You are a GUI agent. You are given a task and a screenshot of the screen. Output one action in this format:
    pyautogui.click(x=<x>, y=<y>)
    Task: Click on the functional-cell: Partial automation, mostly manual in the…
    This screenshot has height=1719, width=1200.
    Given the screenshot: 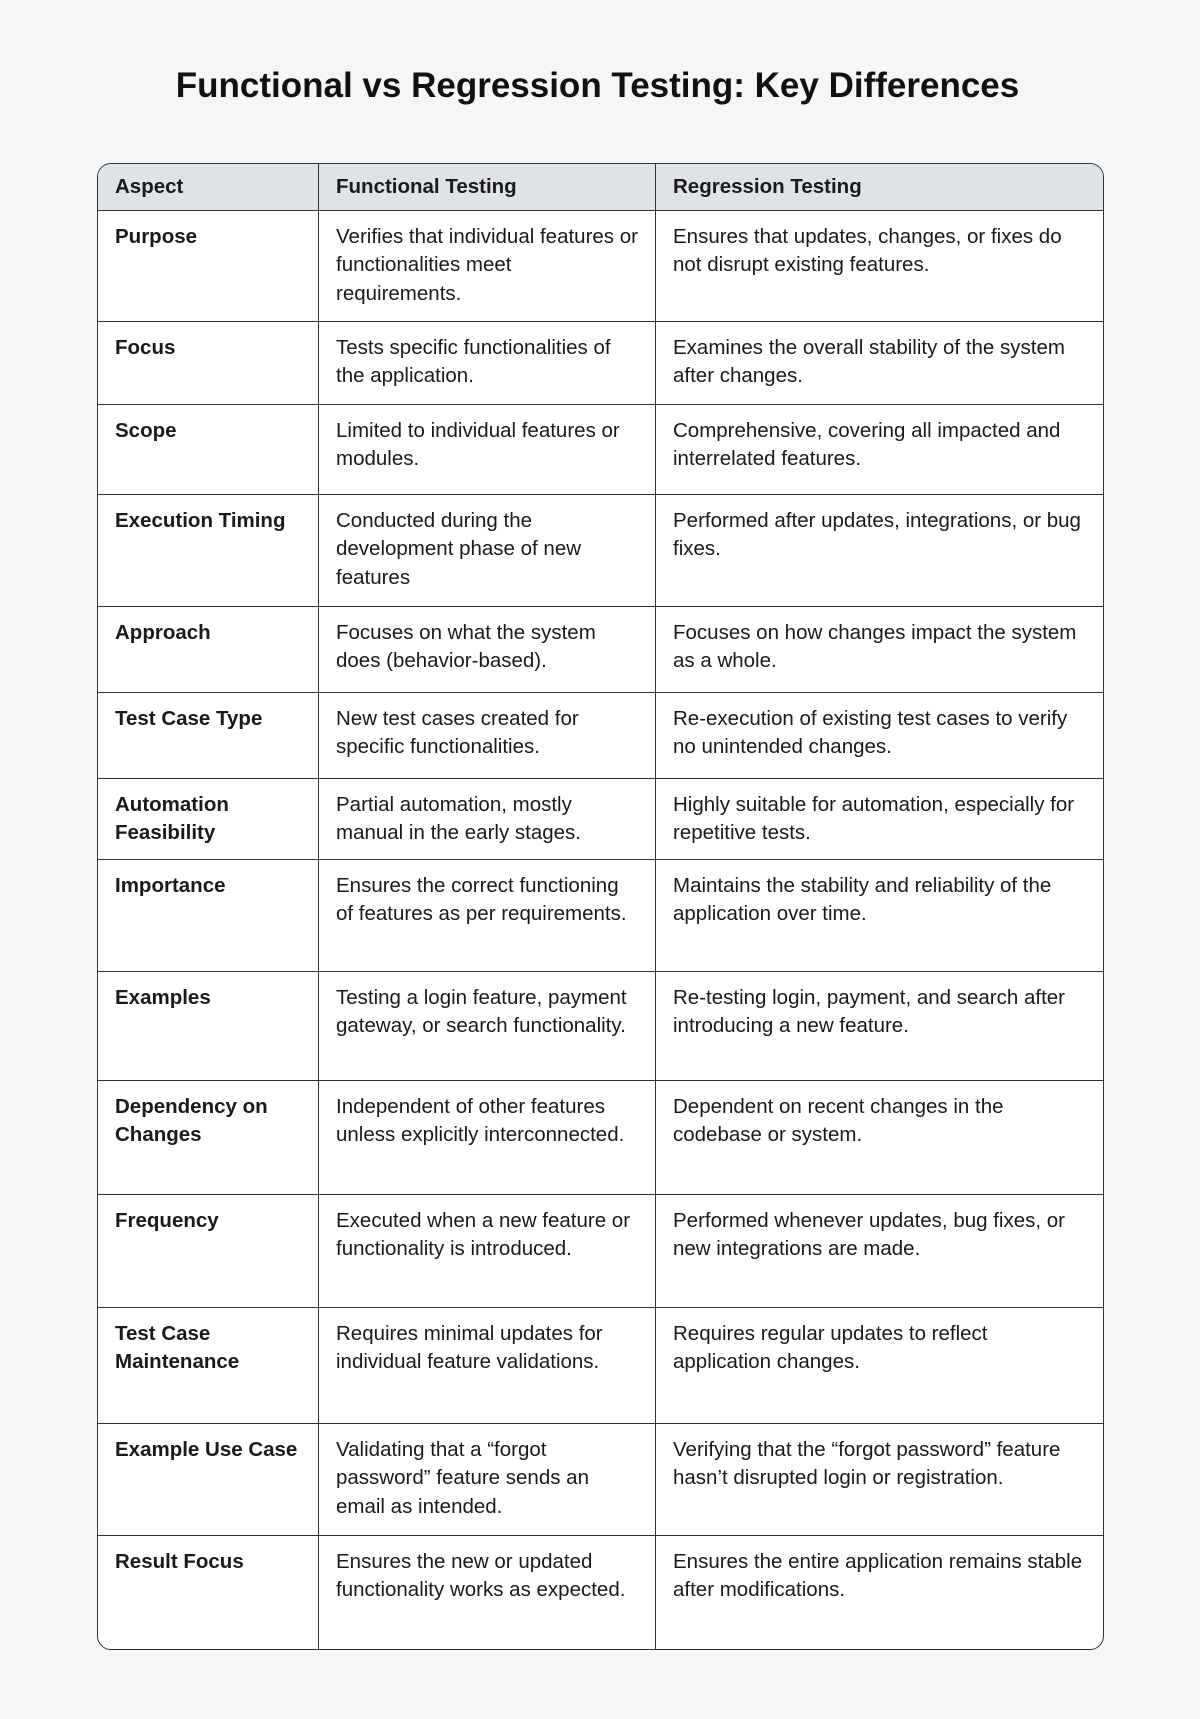 What is the action you would take?
    pyautogui.click(x=486, y=818)
    